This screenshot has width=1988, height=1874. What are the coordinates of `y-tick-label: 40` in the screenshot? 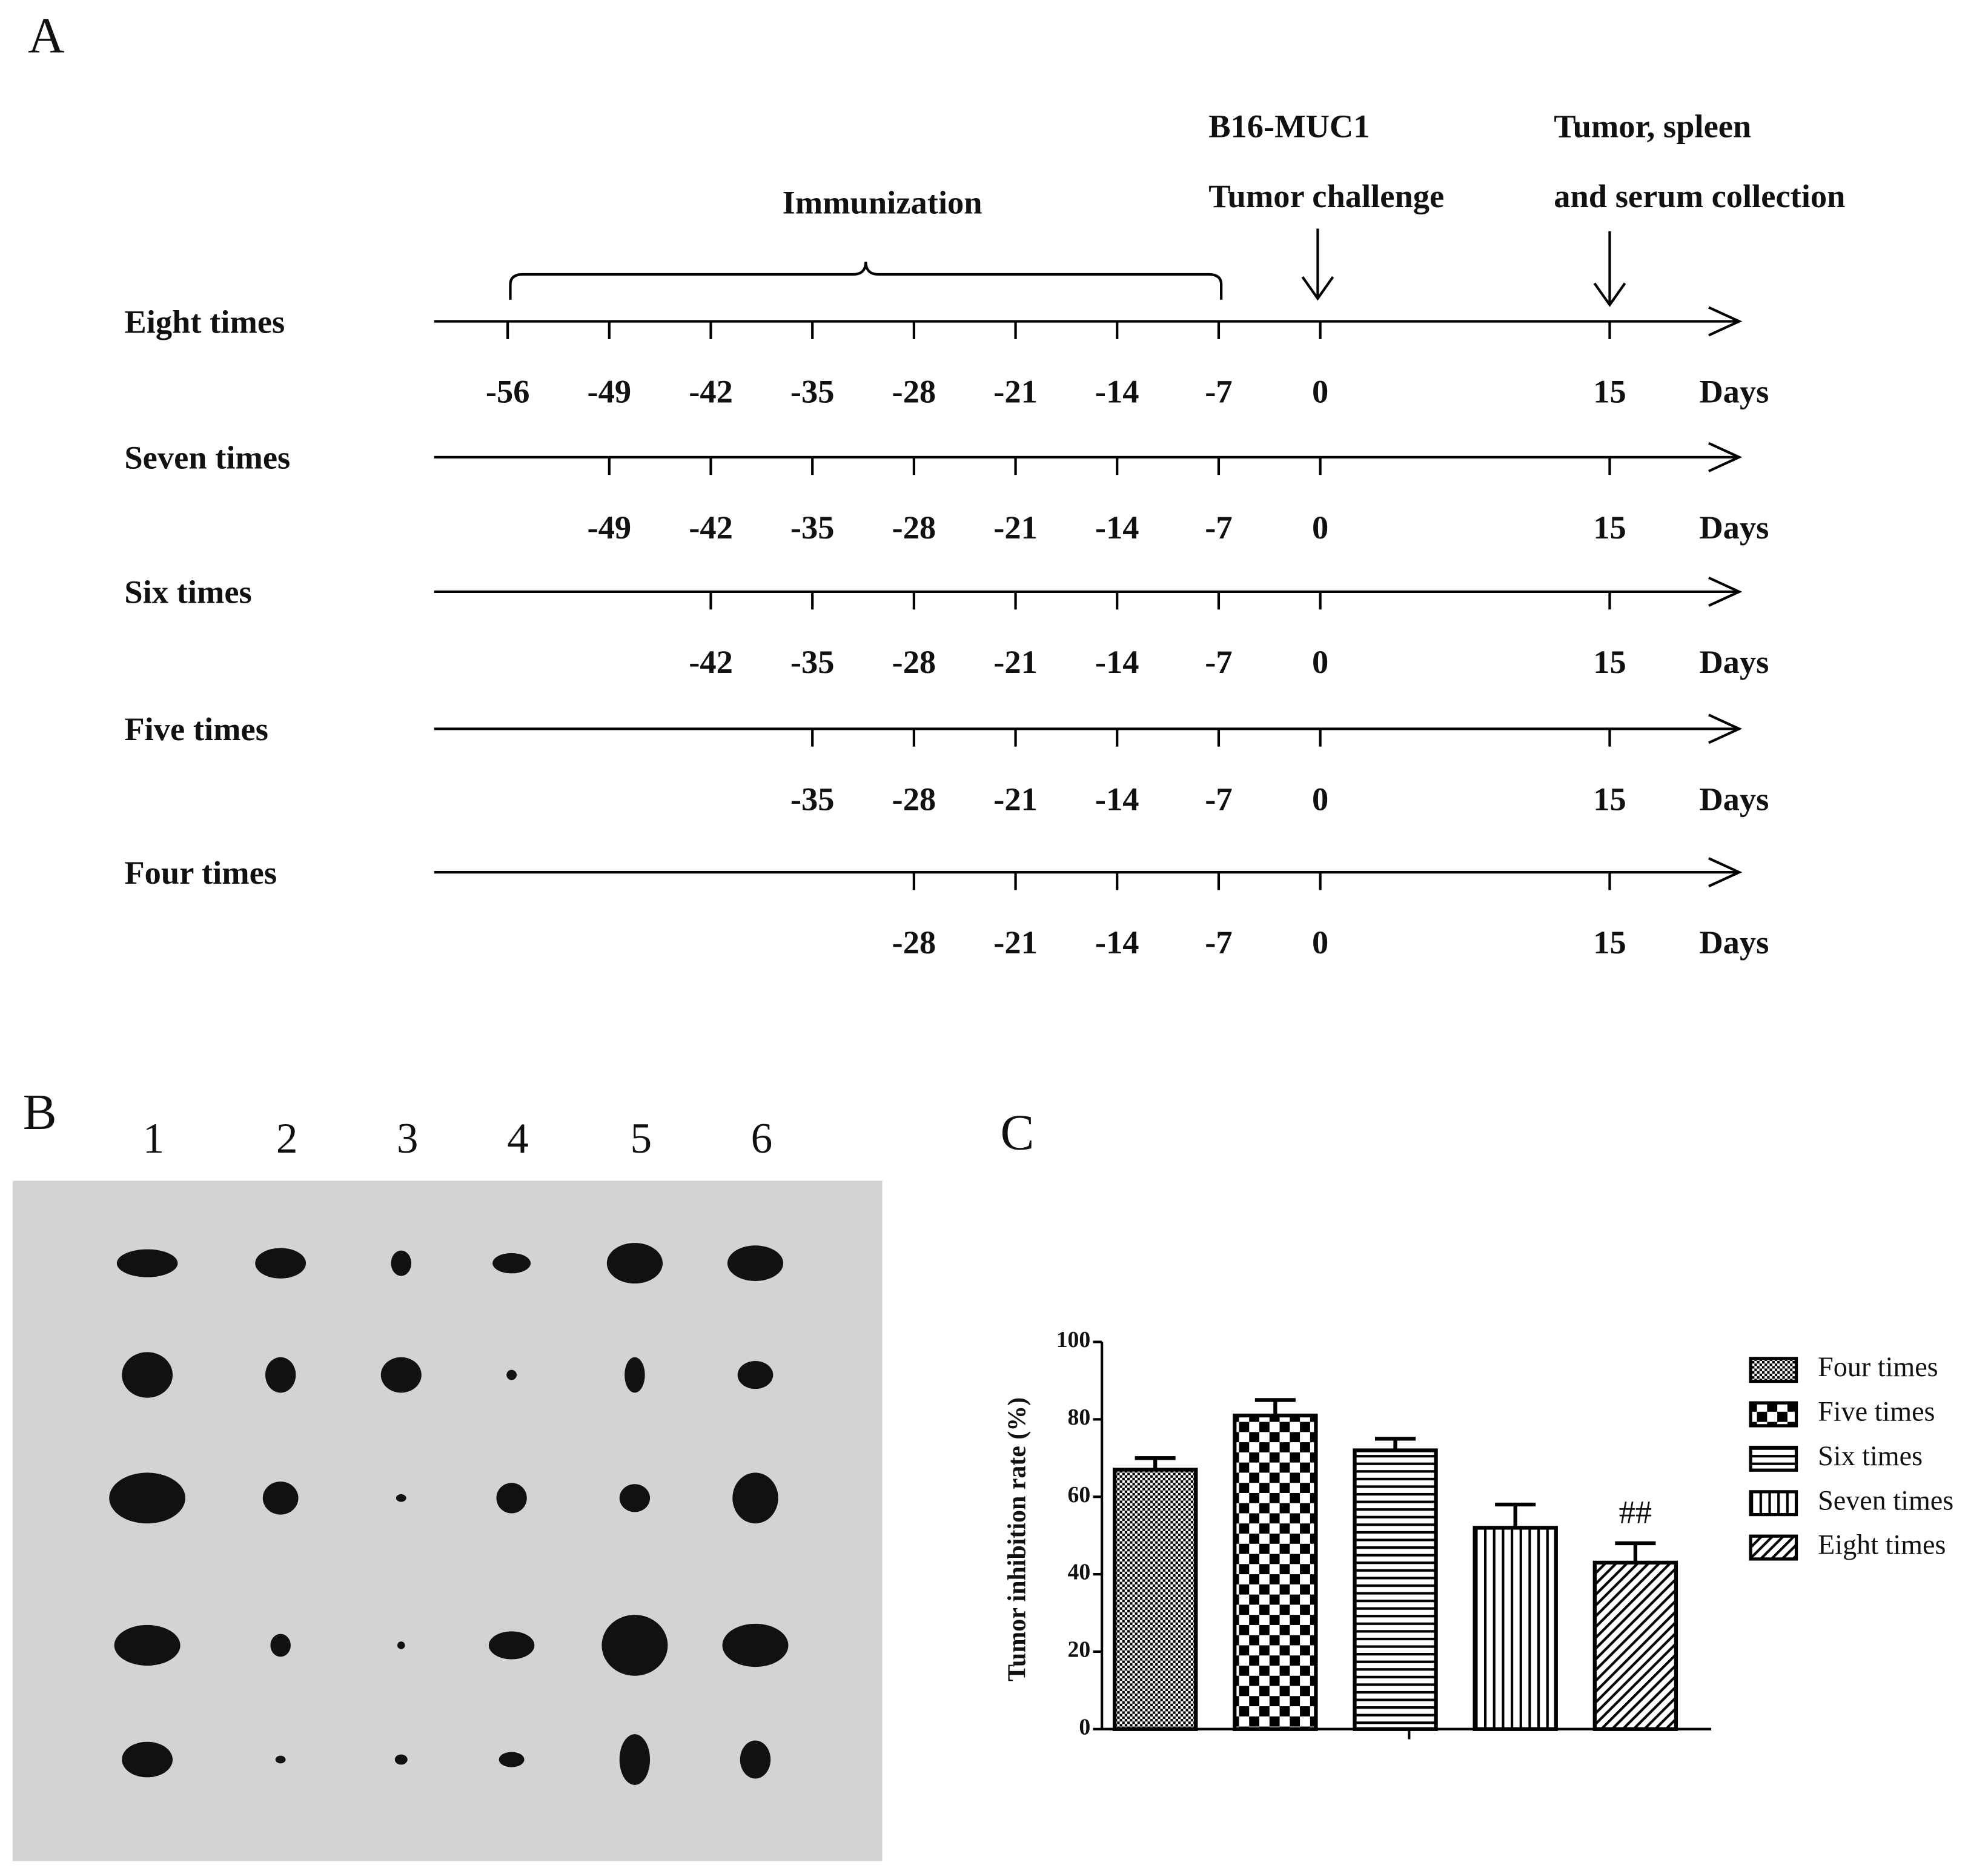 It's located at (1079, 1572).